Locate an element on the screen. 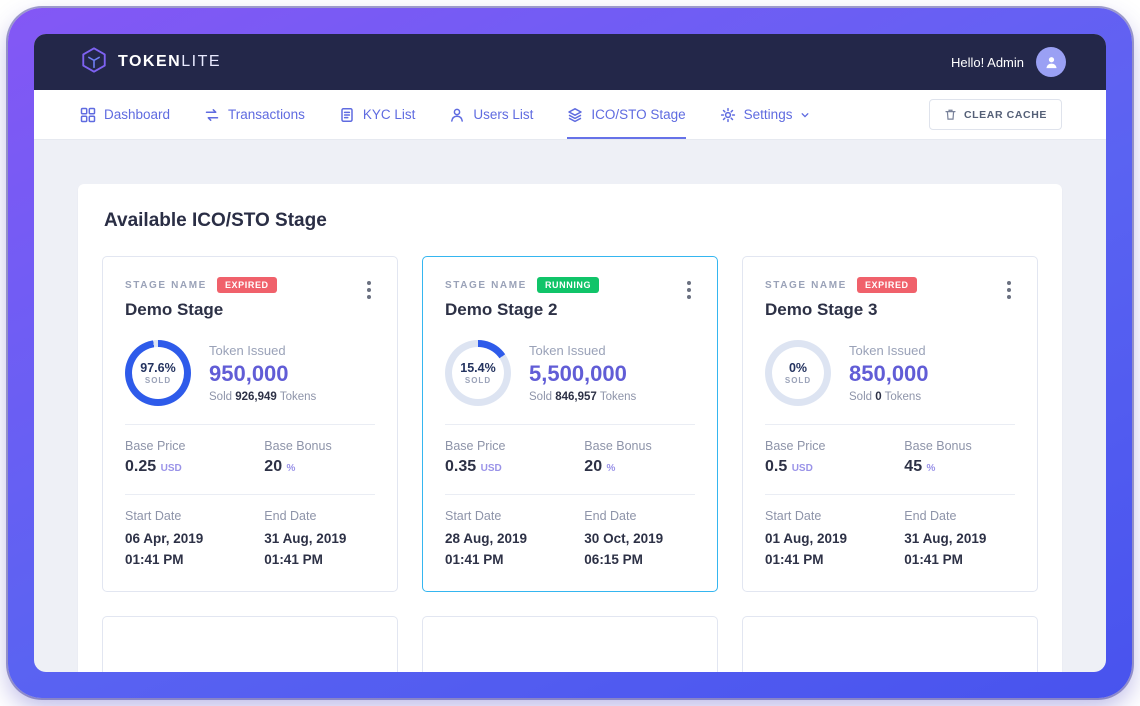 The height and width of the screenshot is (706, 1140). main-nav: Dashboard Transactions KYC List is located at coordinates (570, 115).